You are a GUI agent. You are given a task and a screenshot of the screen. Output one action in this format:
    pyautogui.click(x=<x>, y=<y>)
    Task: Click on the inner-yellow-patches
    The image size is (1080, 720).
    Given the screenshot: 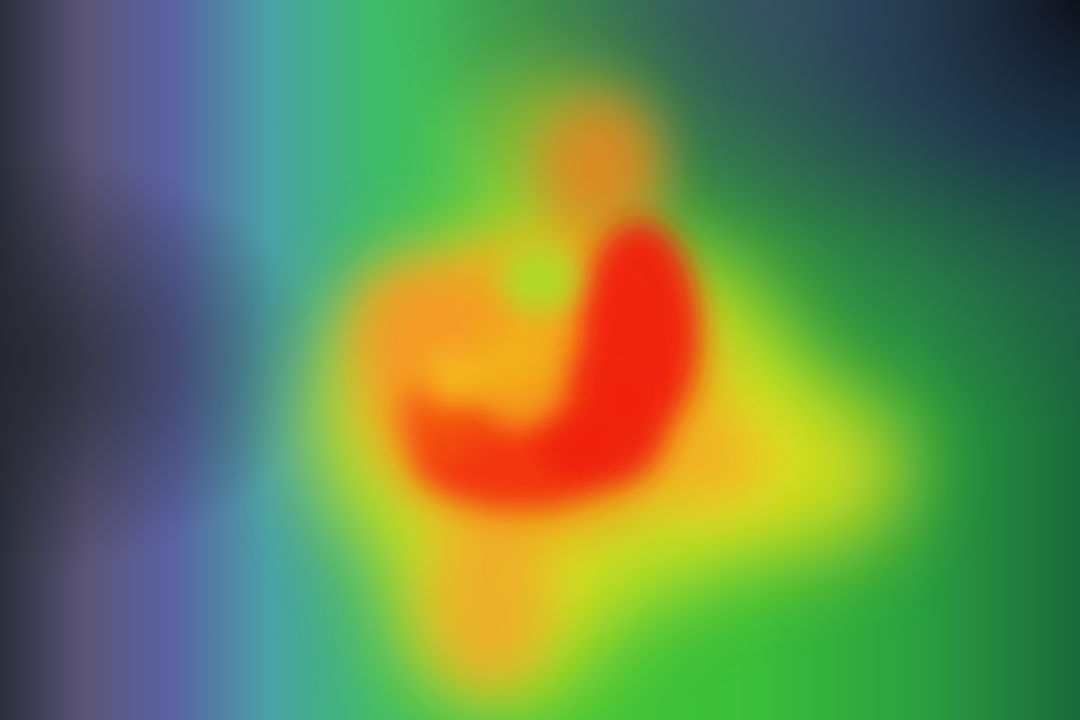 What is the action you would take?
    pyautogui.click(x=502, y=337)
    